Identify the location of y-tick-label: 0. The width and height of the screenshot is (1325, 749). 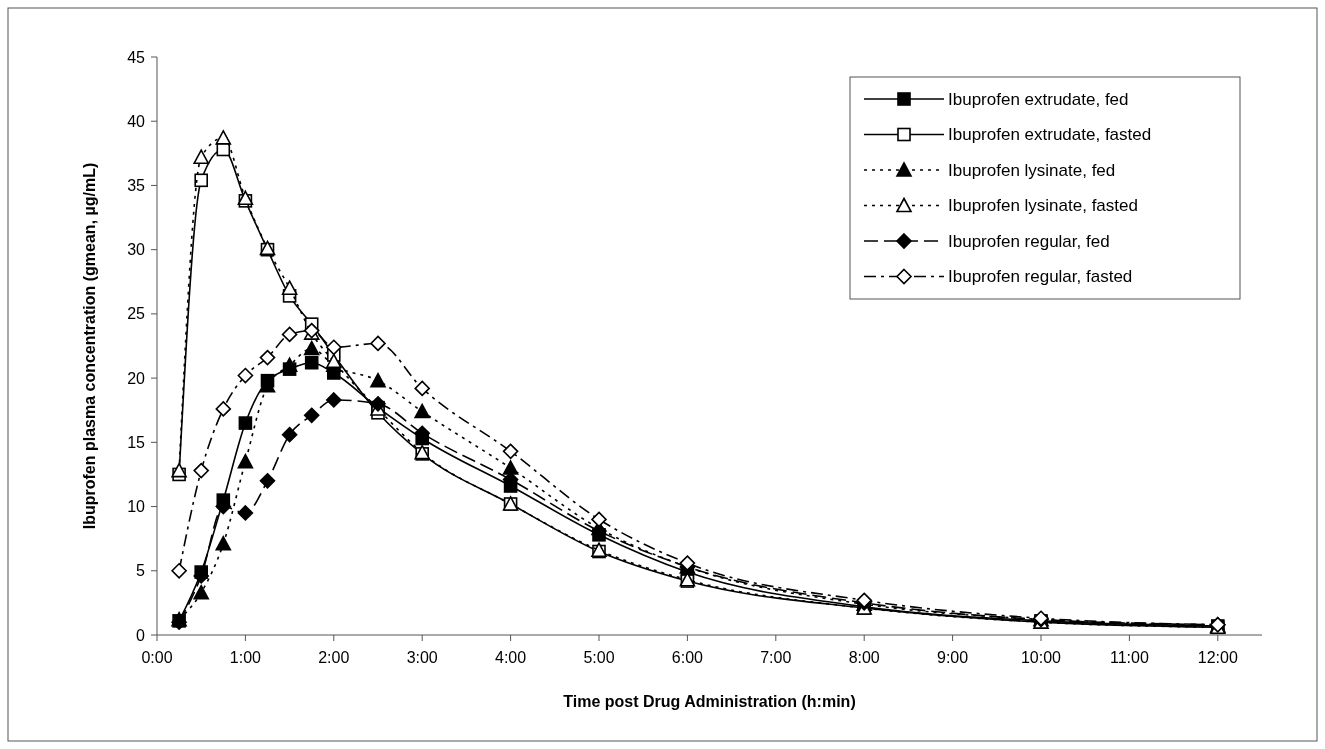
(141, 635).